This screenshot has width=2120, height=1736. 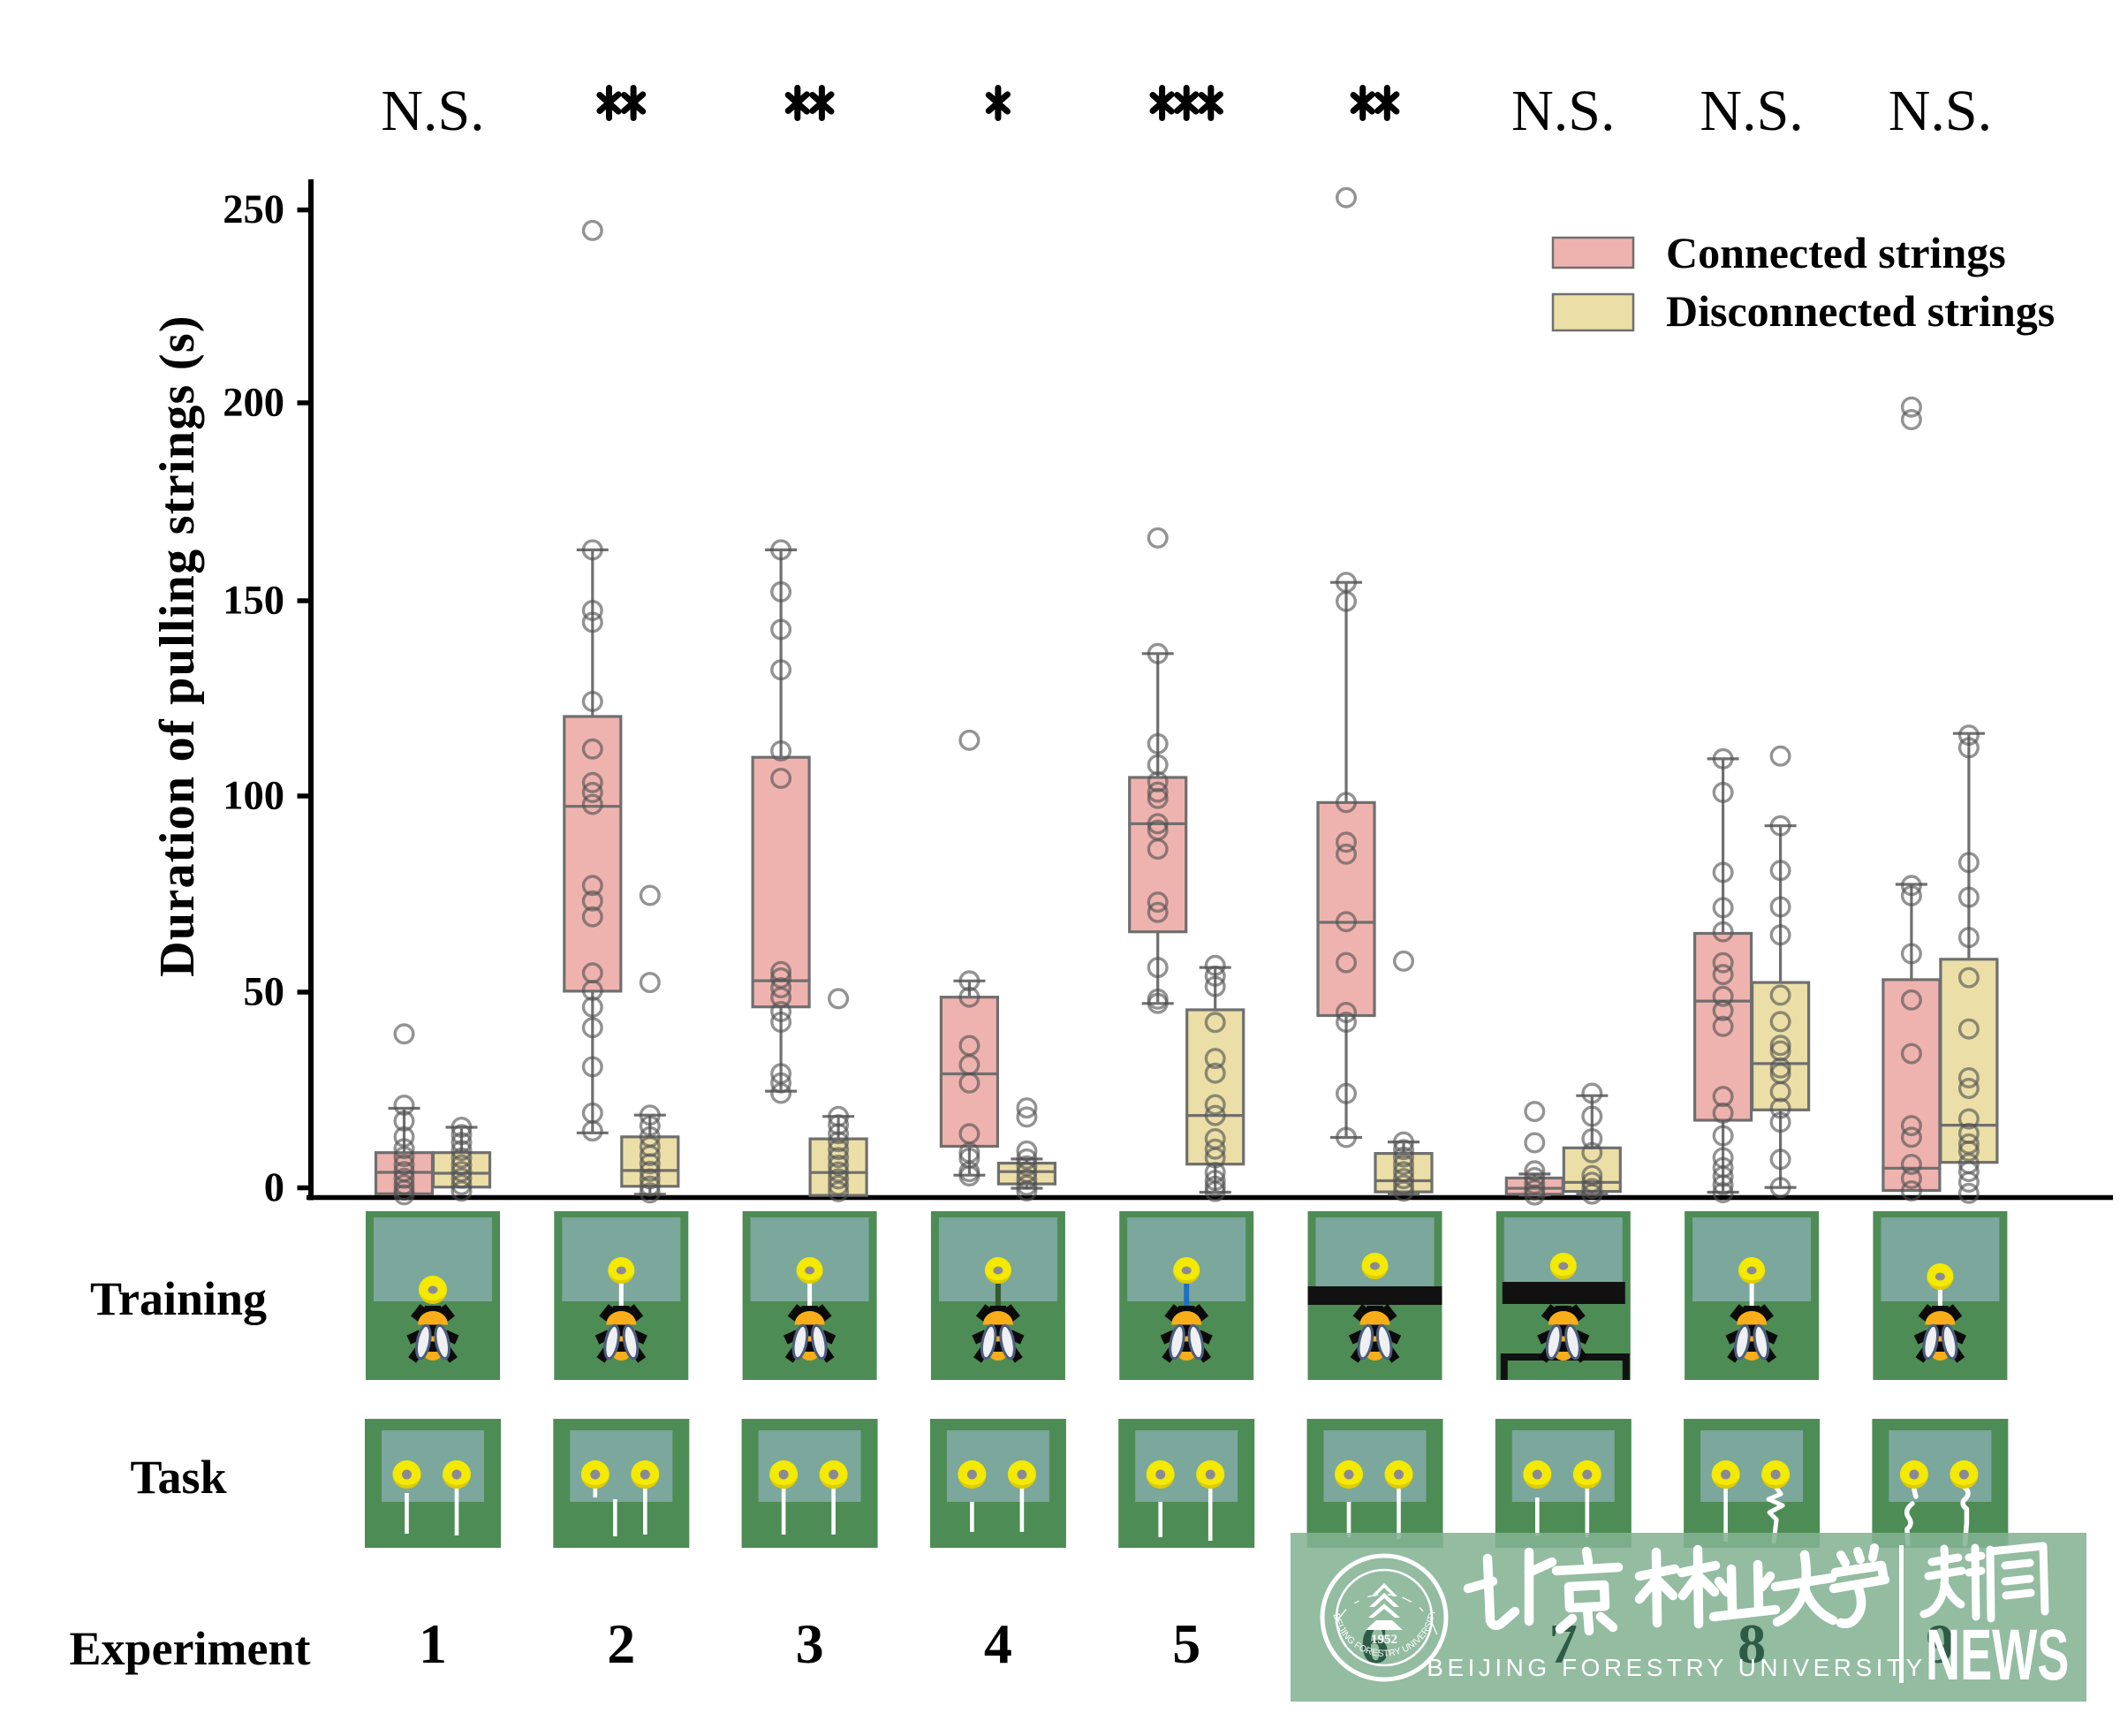 I want to click on svg-text: 150, so click(x=253, y=601).